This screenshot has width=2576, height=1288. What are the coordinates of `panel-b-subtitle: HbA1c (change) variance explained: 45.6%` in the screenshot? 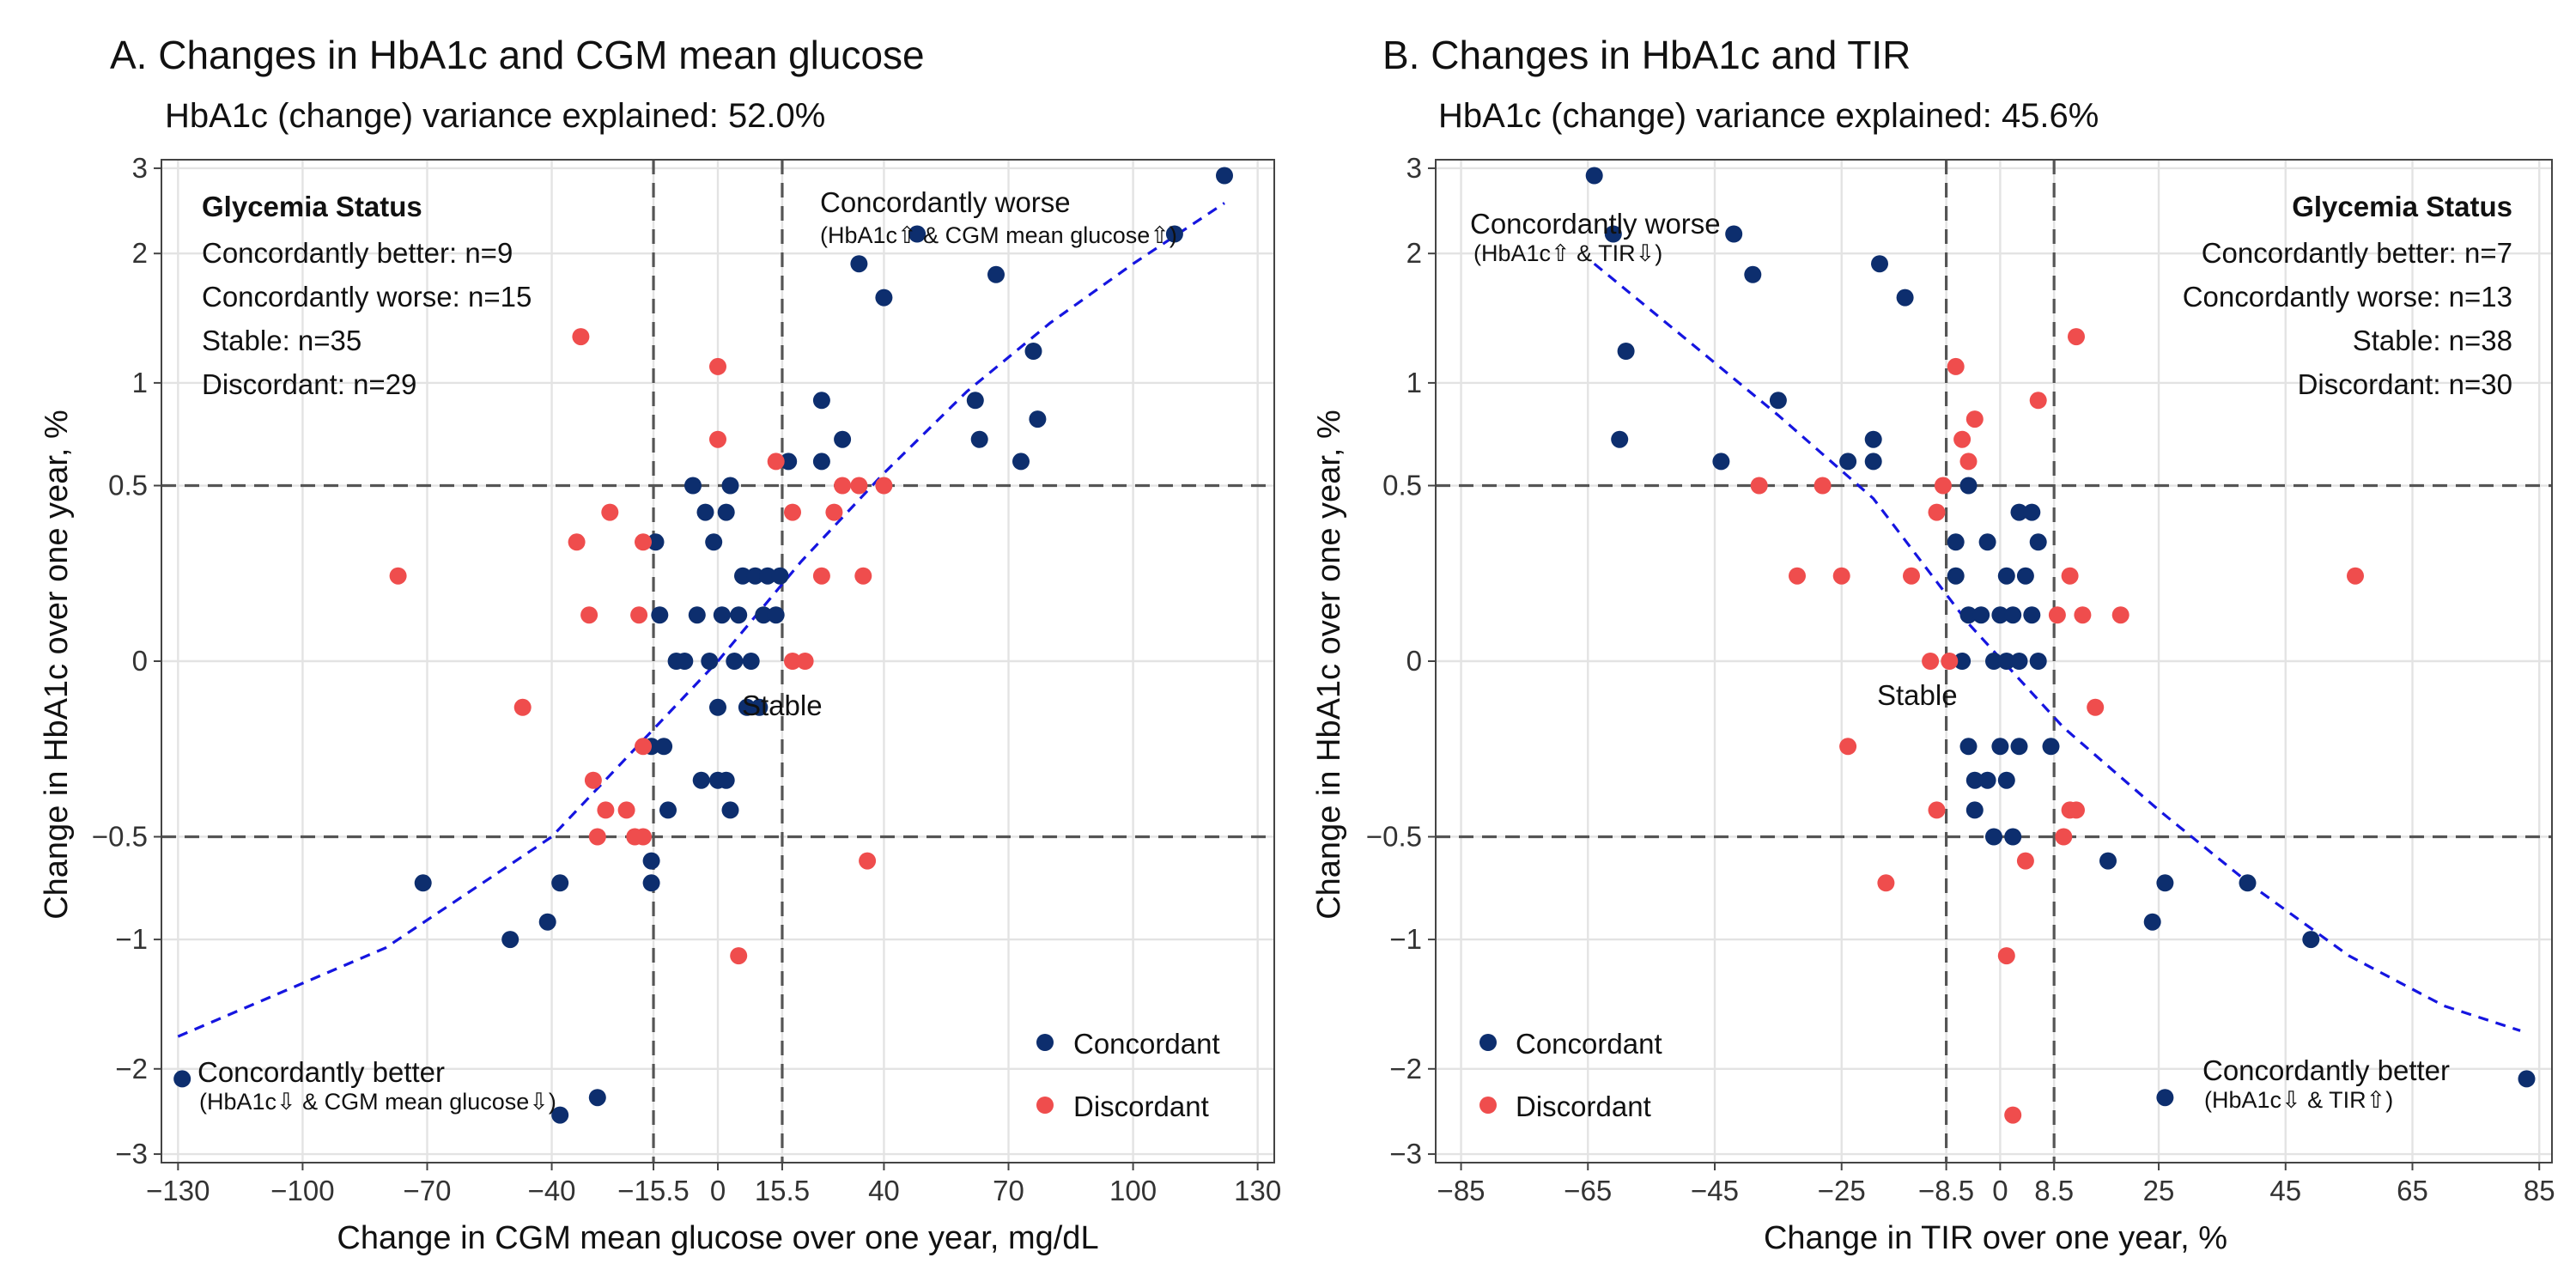 It's located at (1769, 116).